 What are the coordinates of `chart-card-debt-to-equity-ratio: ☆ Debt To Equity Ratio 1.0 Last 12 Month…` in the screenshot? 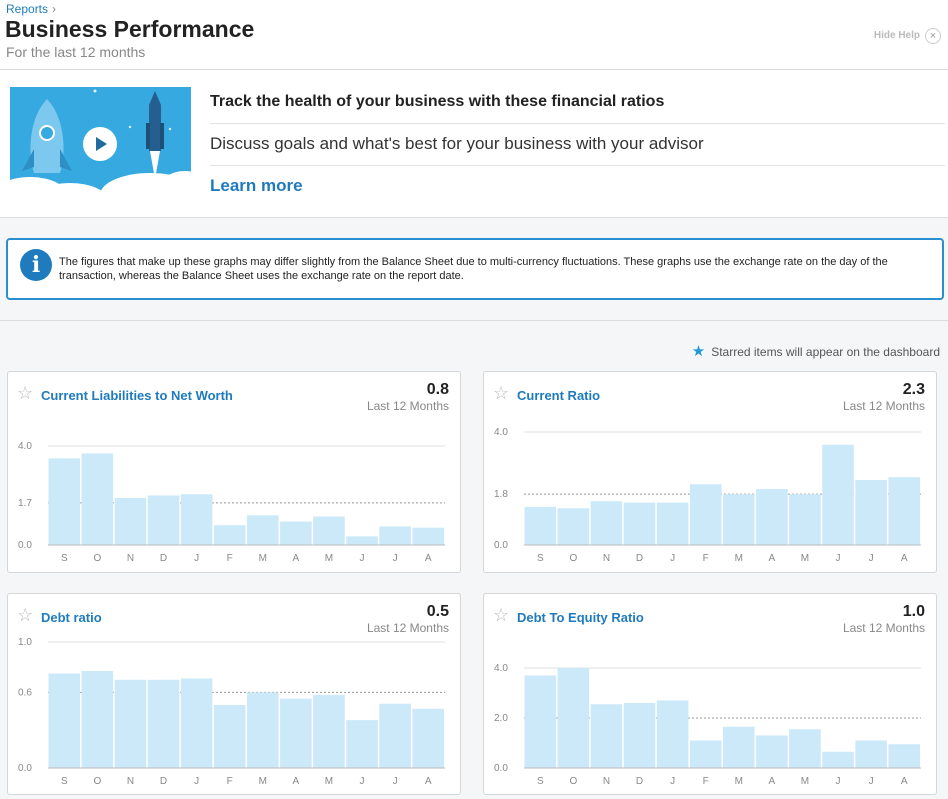 It's located at (710, 694).